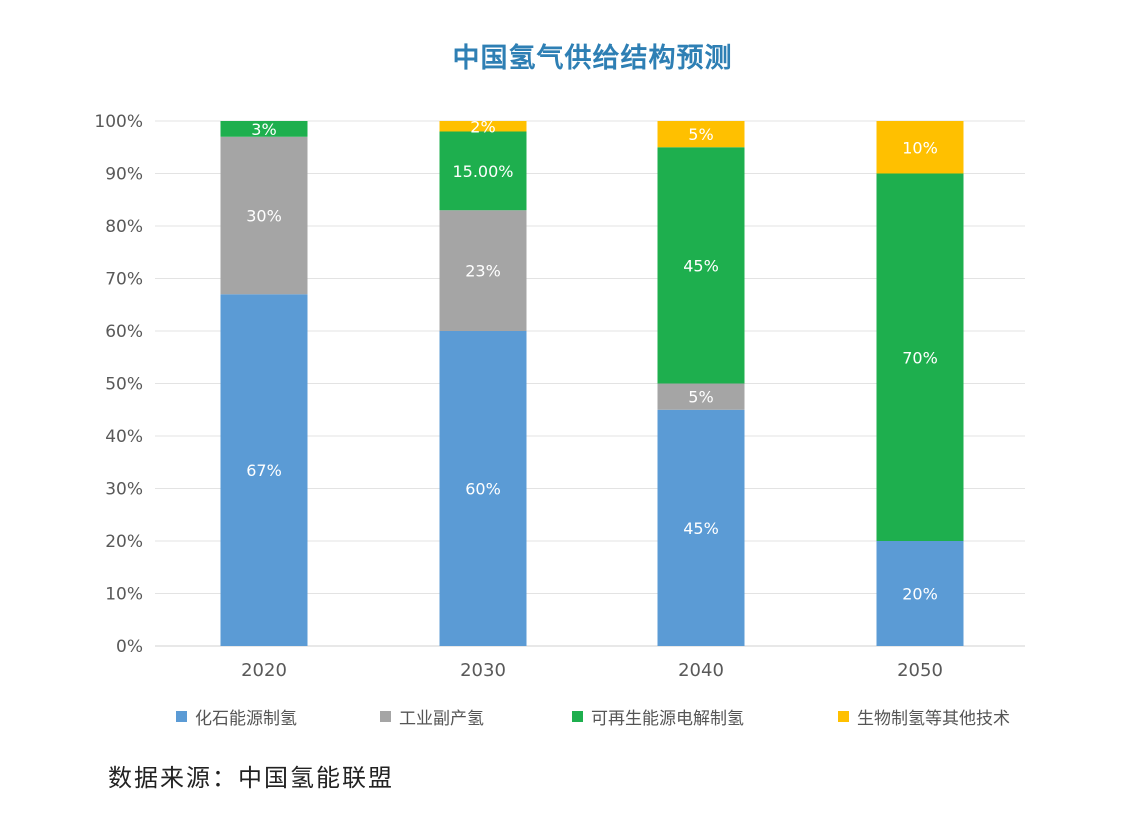  What do you see at coordinates (264, 670) in the screenshot?
I see `x-tick-label: 2020` at bounding box center [264, 670].